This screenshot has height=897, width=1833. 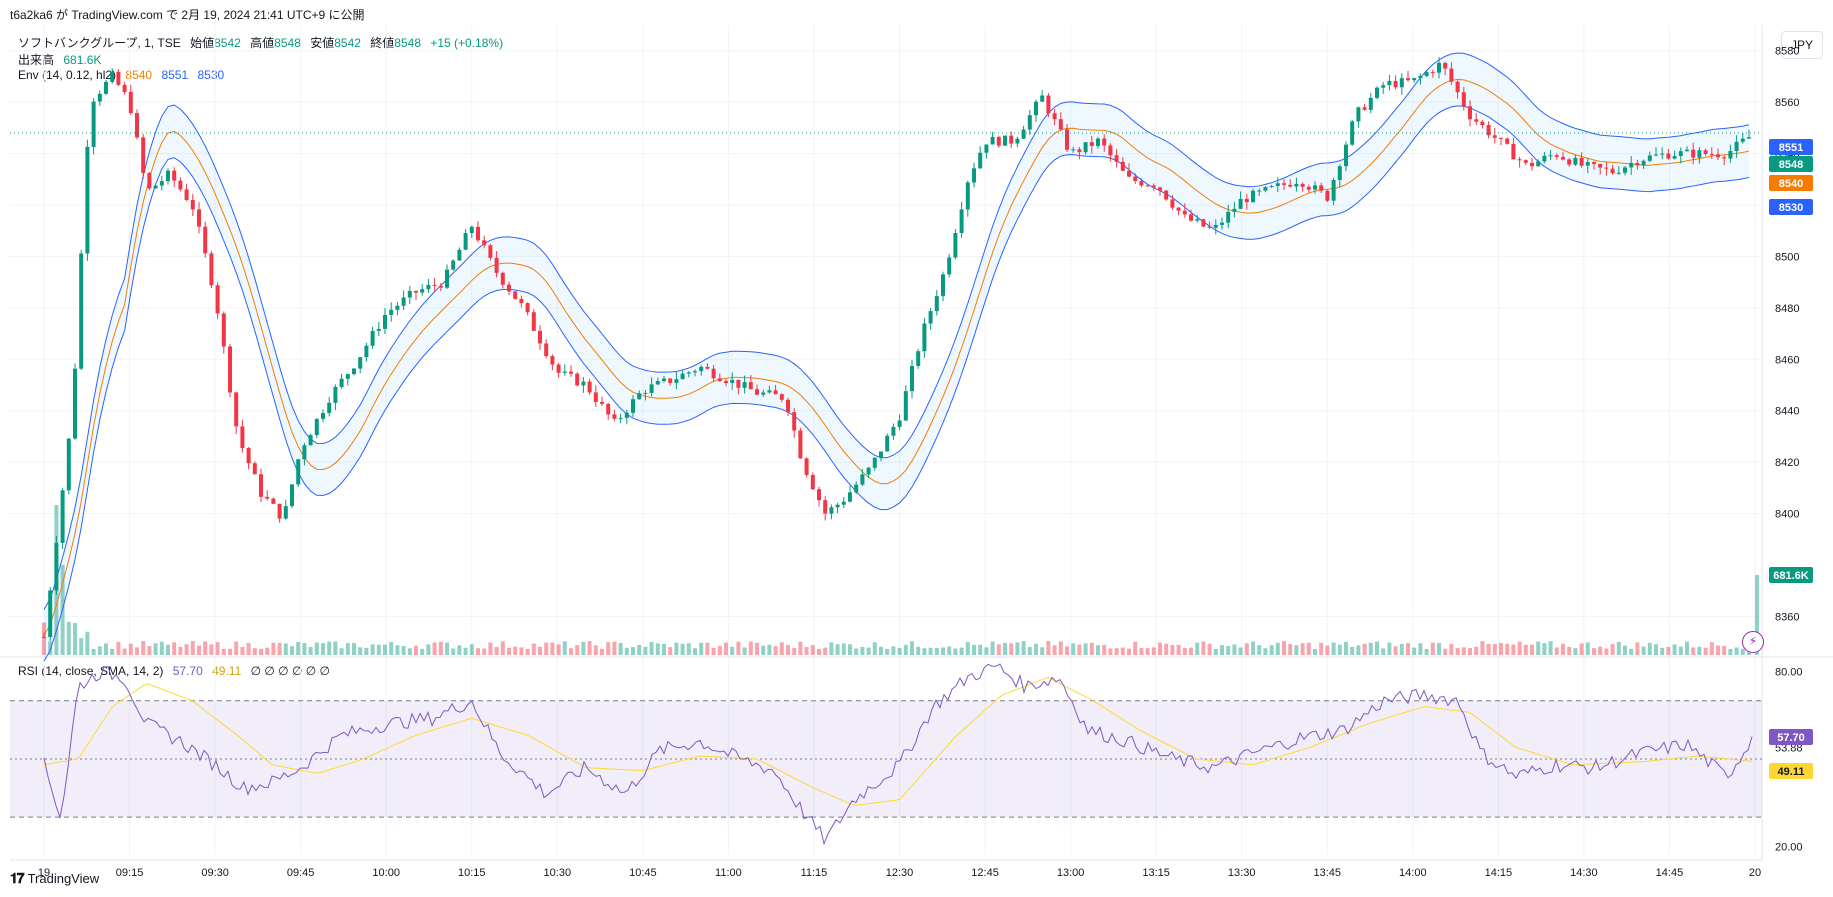 What do you see at coordinates (1413, 873) in the screenshot?
I see `time-tick-label: 14:00` at bounding box center [1413, 873].